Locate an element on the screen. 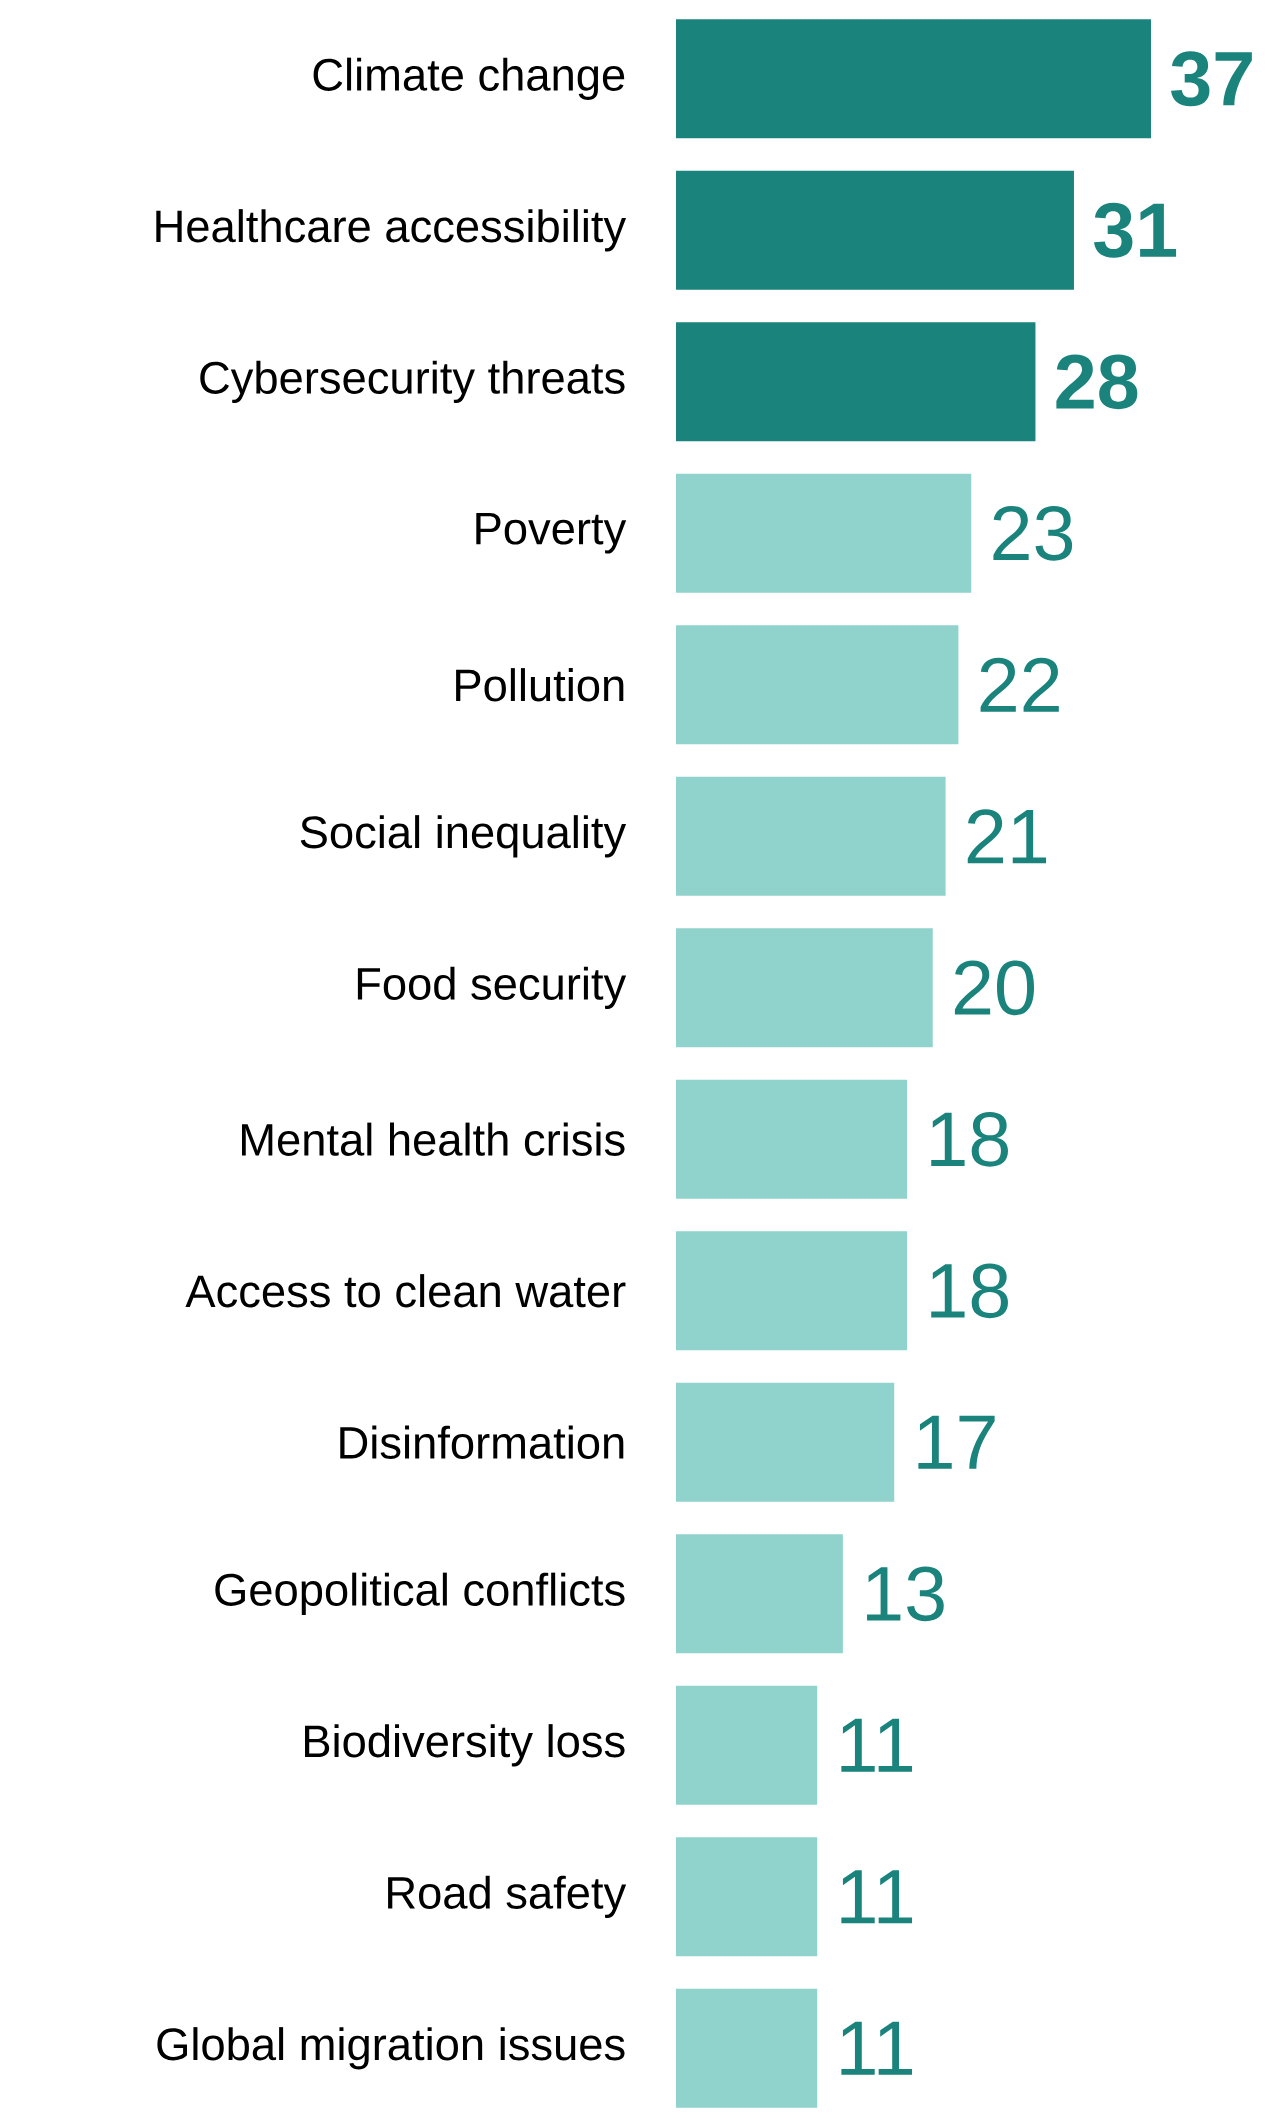 This screenshot has width=1266, height=2127. data-label: 37 is located at coordinates (1211, 79).